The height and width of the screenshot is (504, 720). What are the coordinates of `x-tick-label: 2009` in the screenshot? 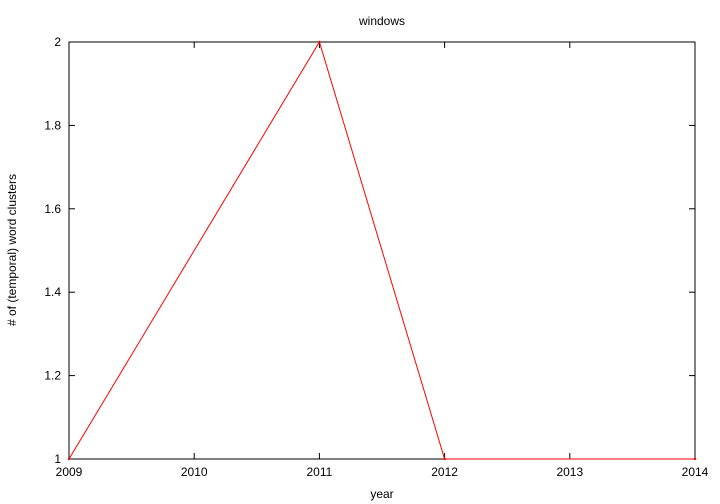 It's located at (69, 472).